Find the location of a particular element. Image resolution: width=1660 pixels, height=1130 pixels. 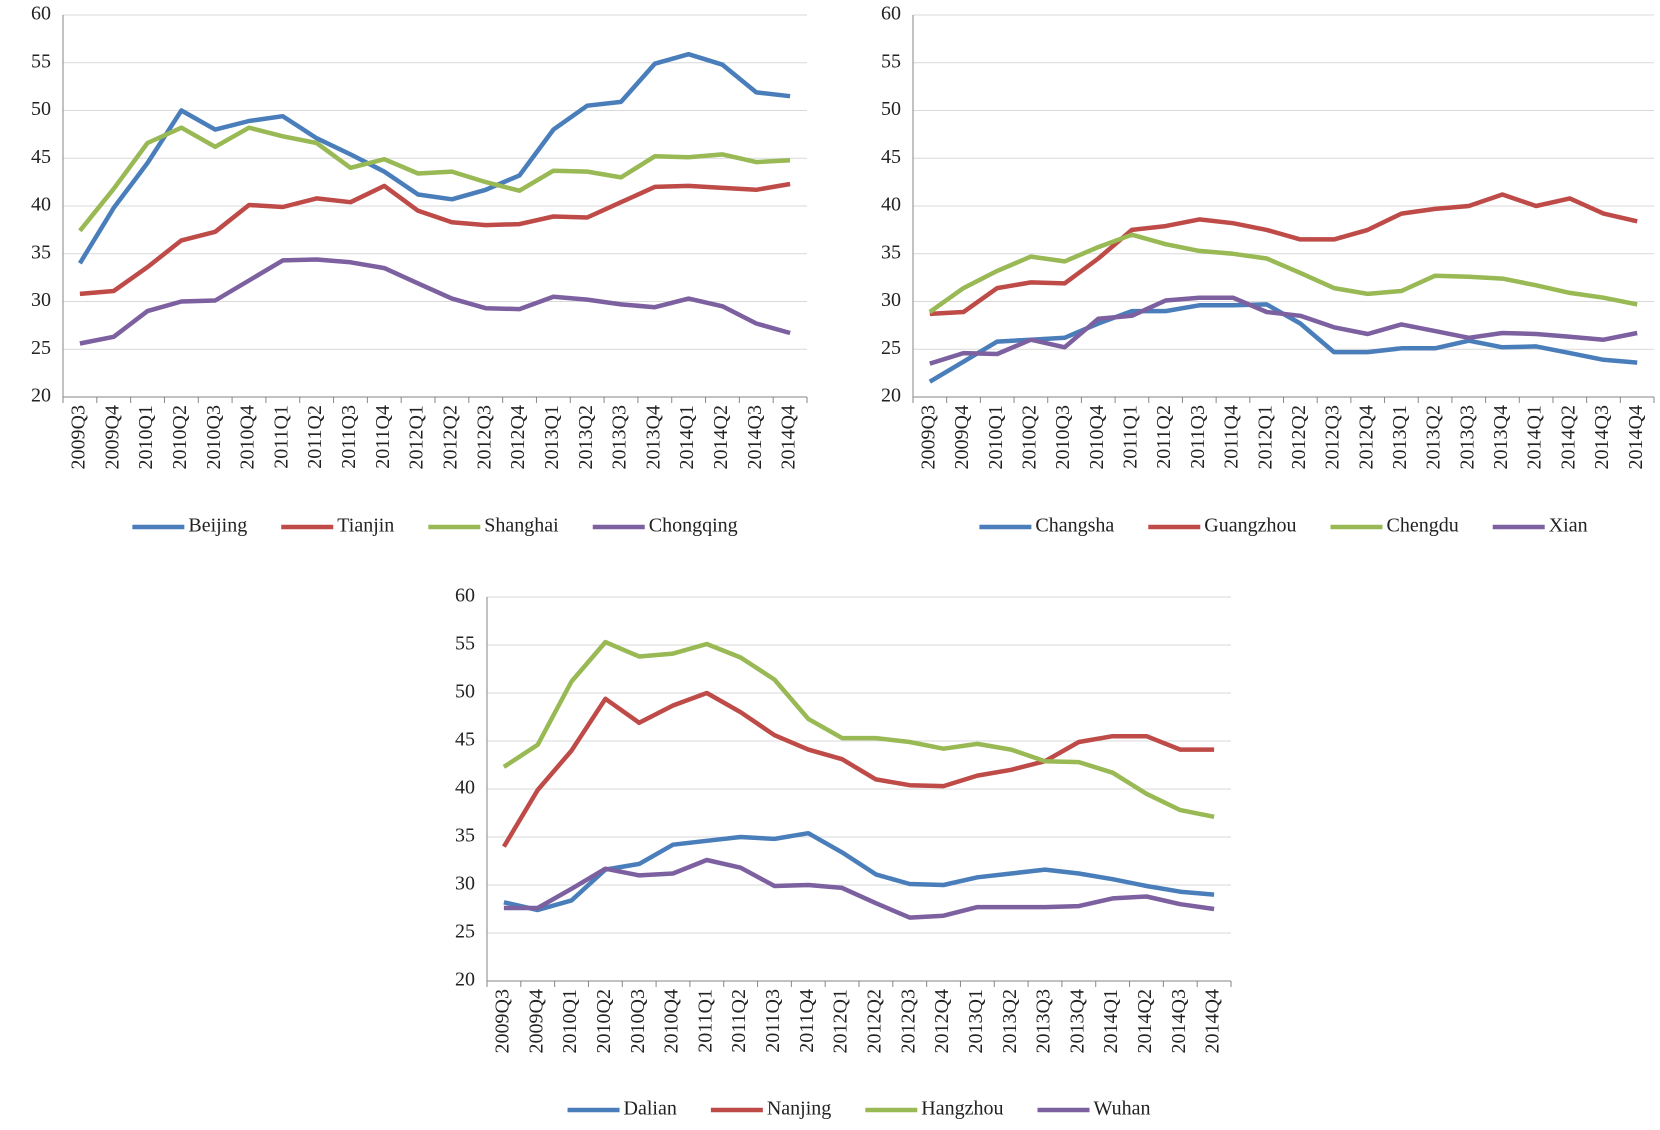

legend-label: Guangzhou is located at coordinates (1250, 526).